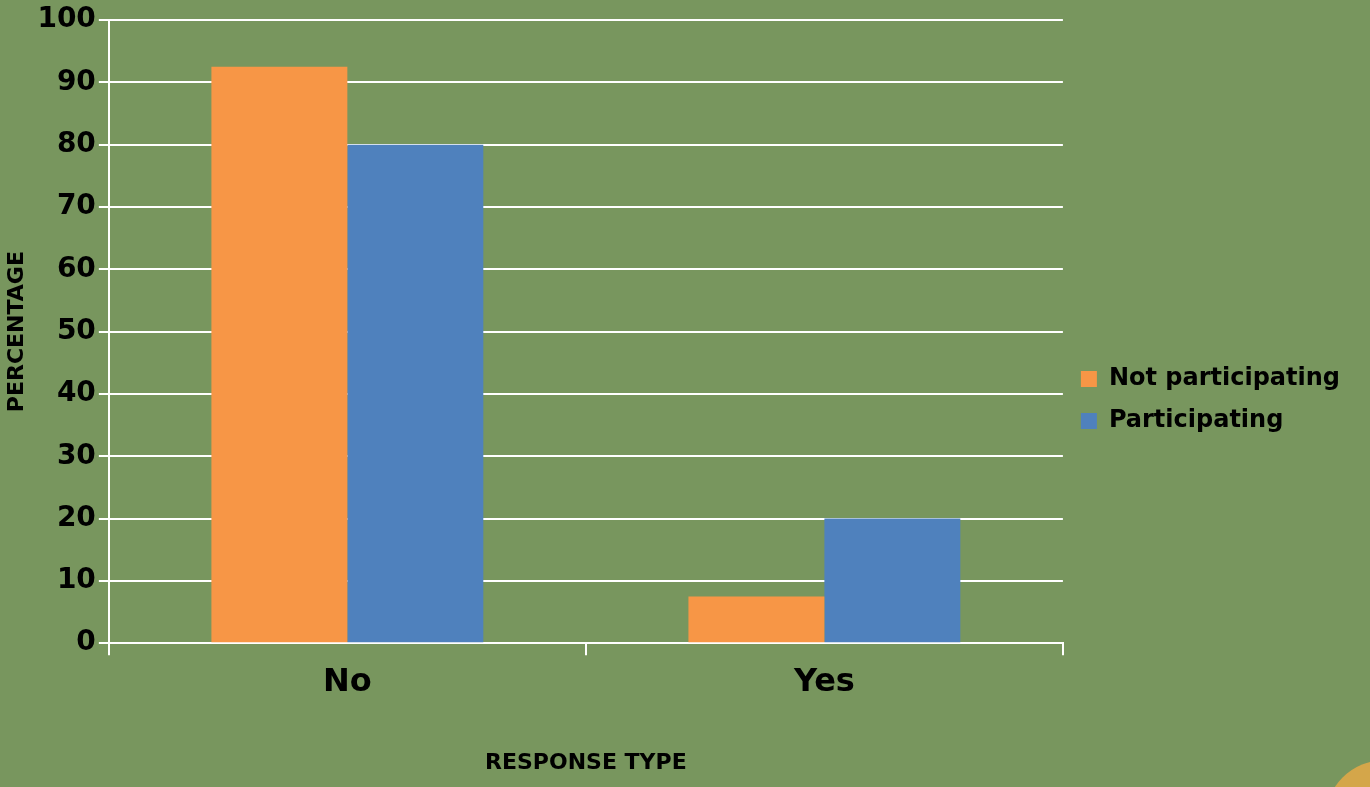 The height and width of the screenshot is (787, 1370). I want to click on y-tick-label: 90, so click(76, 80).